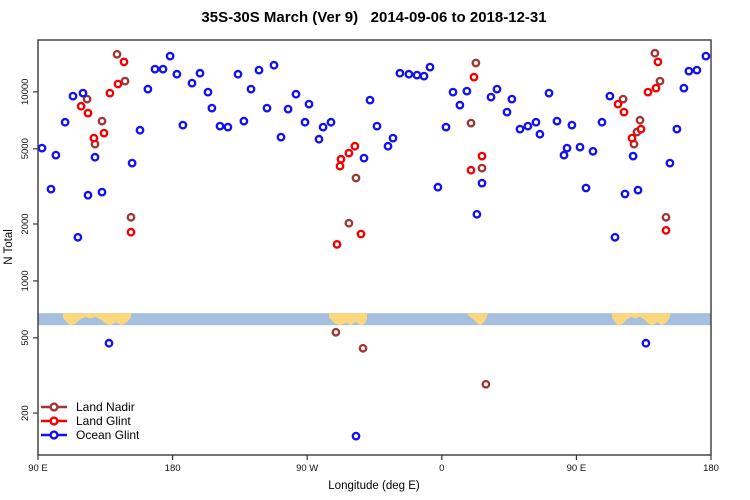 The height and width of the screenshot is (500, 750). What do you see at coordinates (97, 319) in the screenshot?
I see `map-band-land-australia` at bounding box center [97, 319].